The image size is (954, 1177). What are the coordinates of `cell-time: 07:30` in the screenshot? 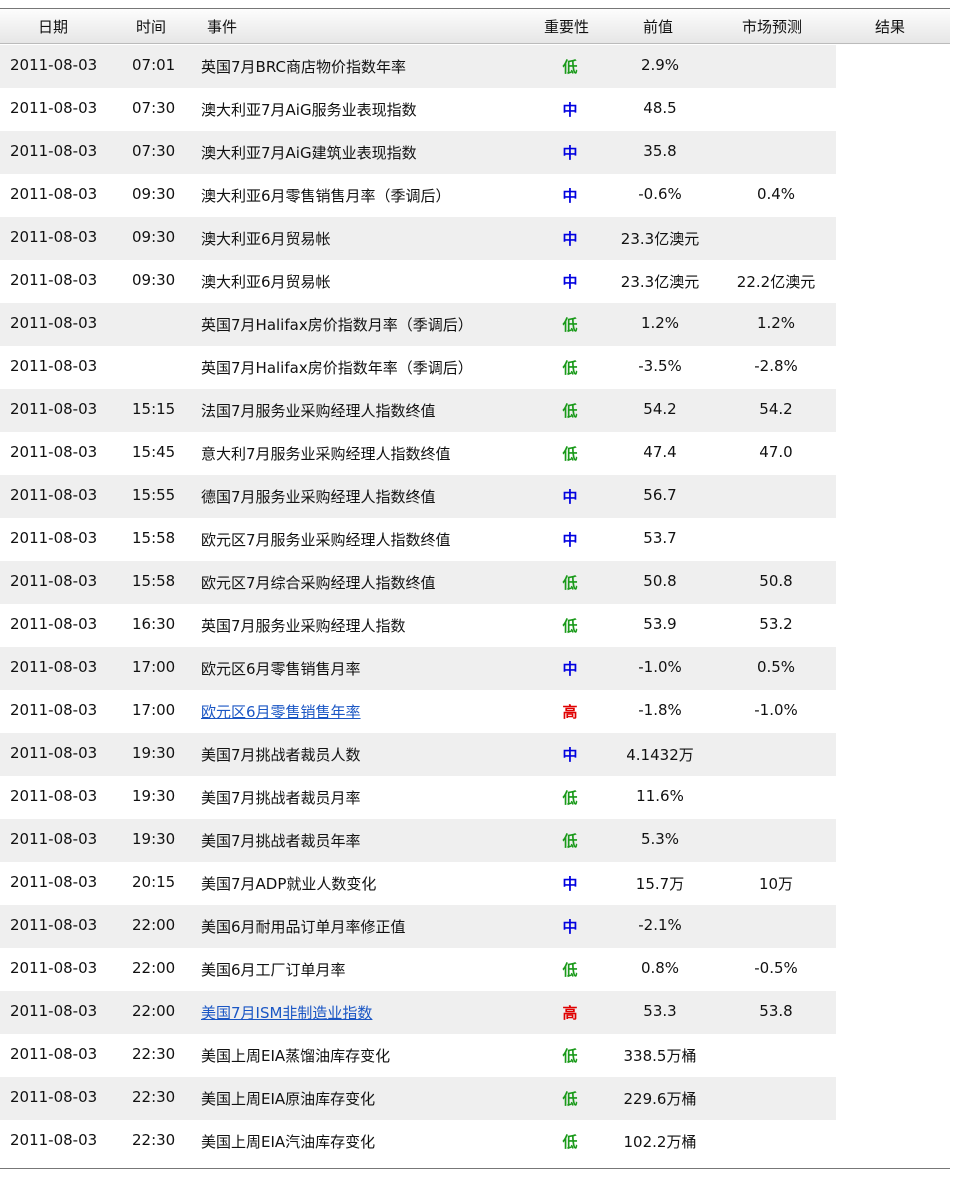 It's located at (154, 108).